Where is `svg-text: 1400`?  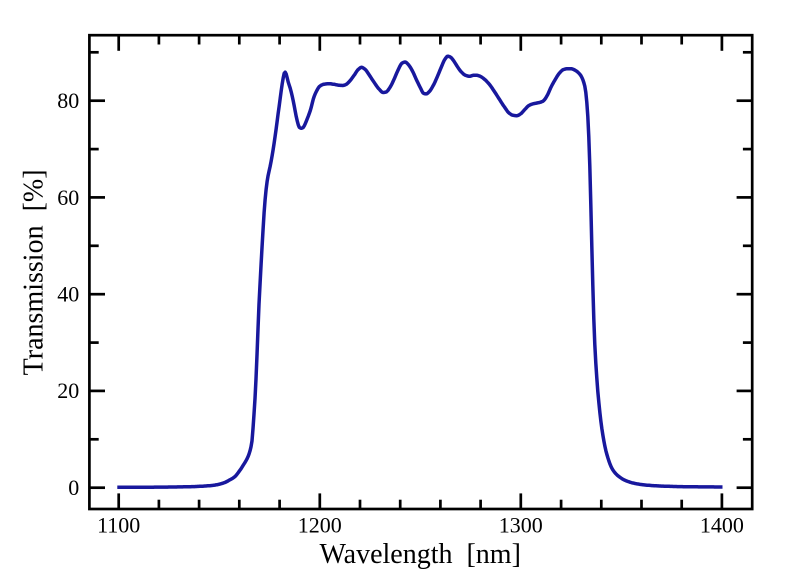
svg-text: 1400 is located at coordinates (722, 525).